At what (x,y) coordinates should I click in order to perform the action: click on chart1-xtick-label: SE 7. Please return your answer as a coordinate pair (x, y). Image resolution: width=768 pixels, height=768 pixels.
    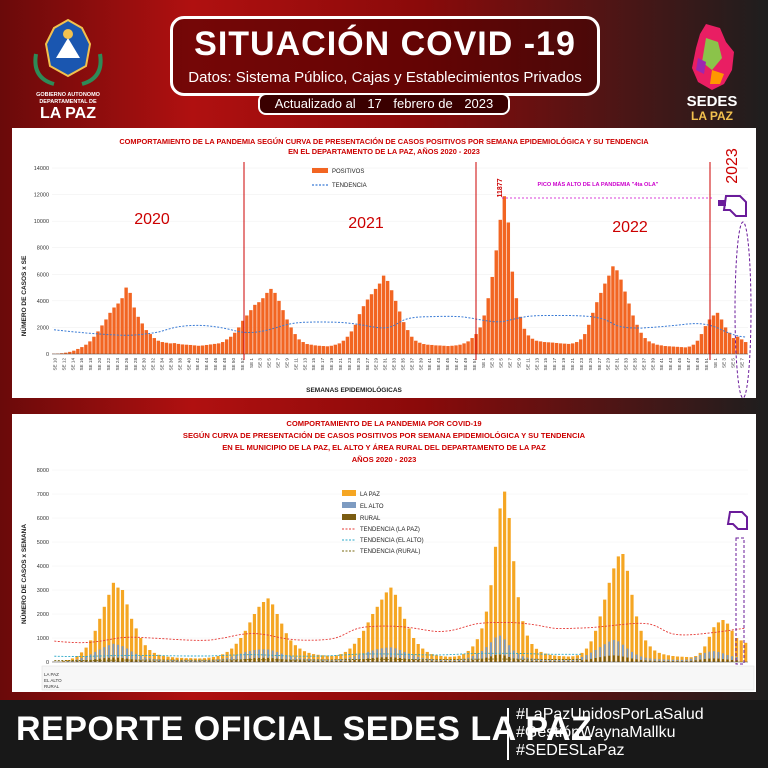
    Looking at the image, I should click on (278, 363).